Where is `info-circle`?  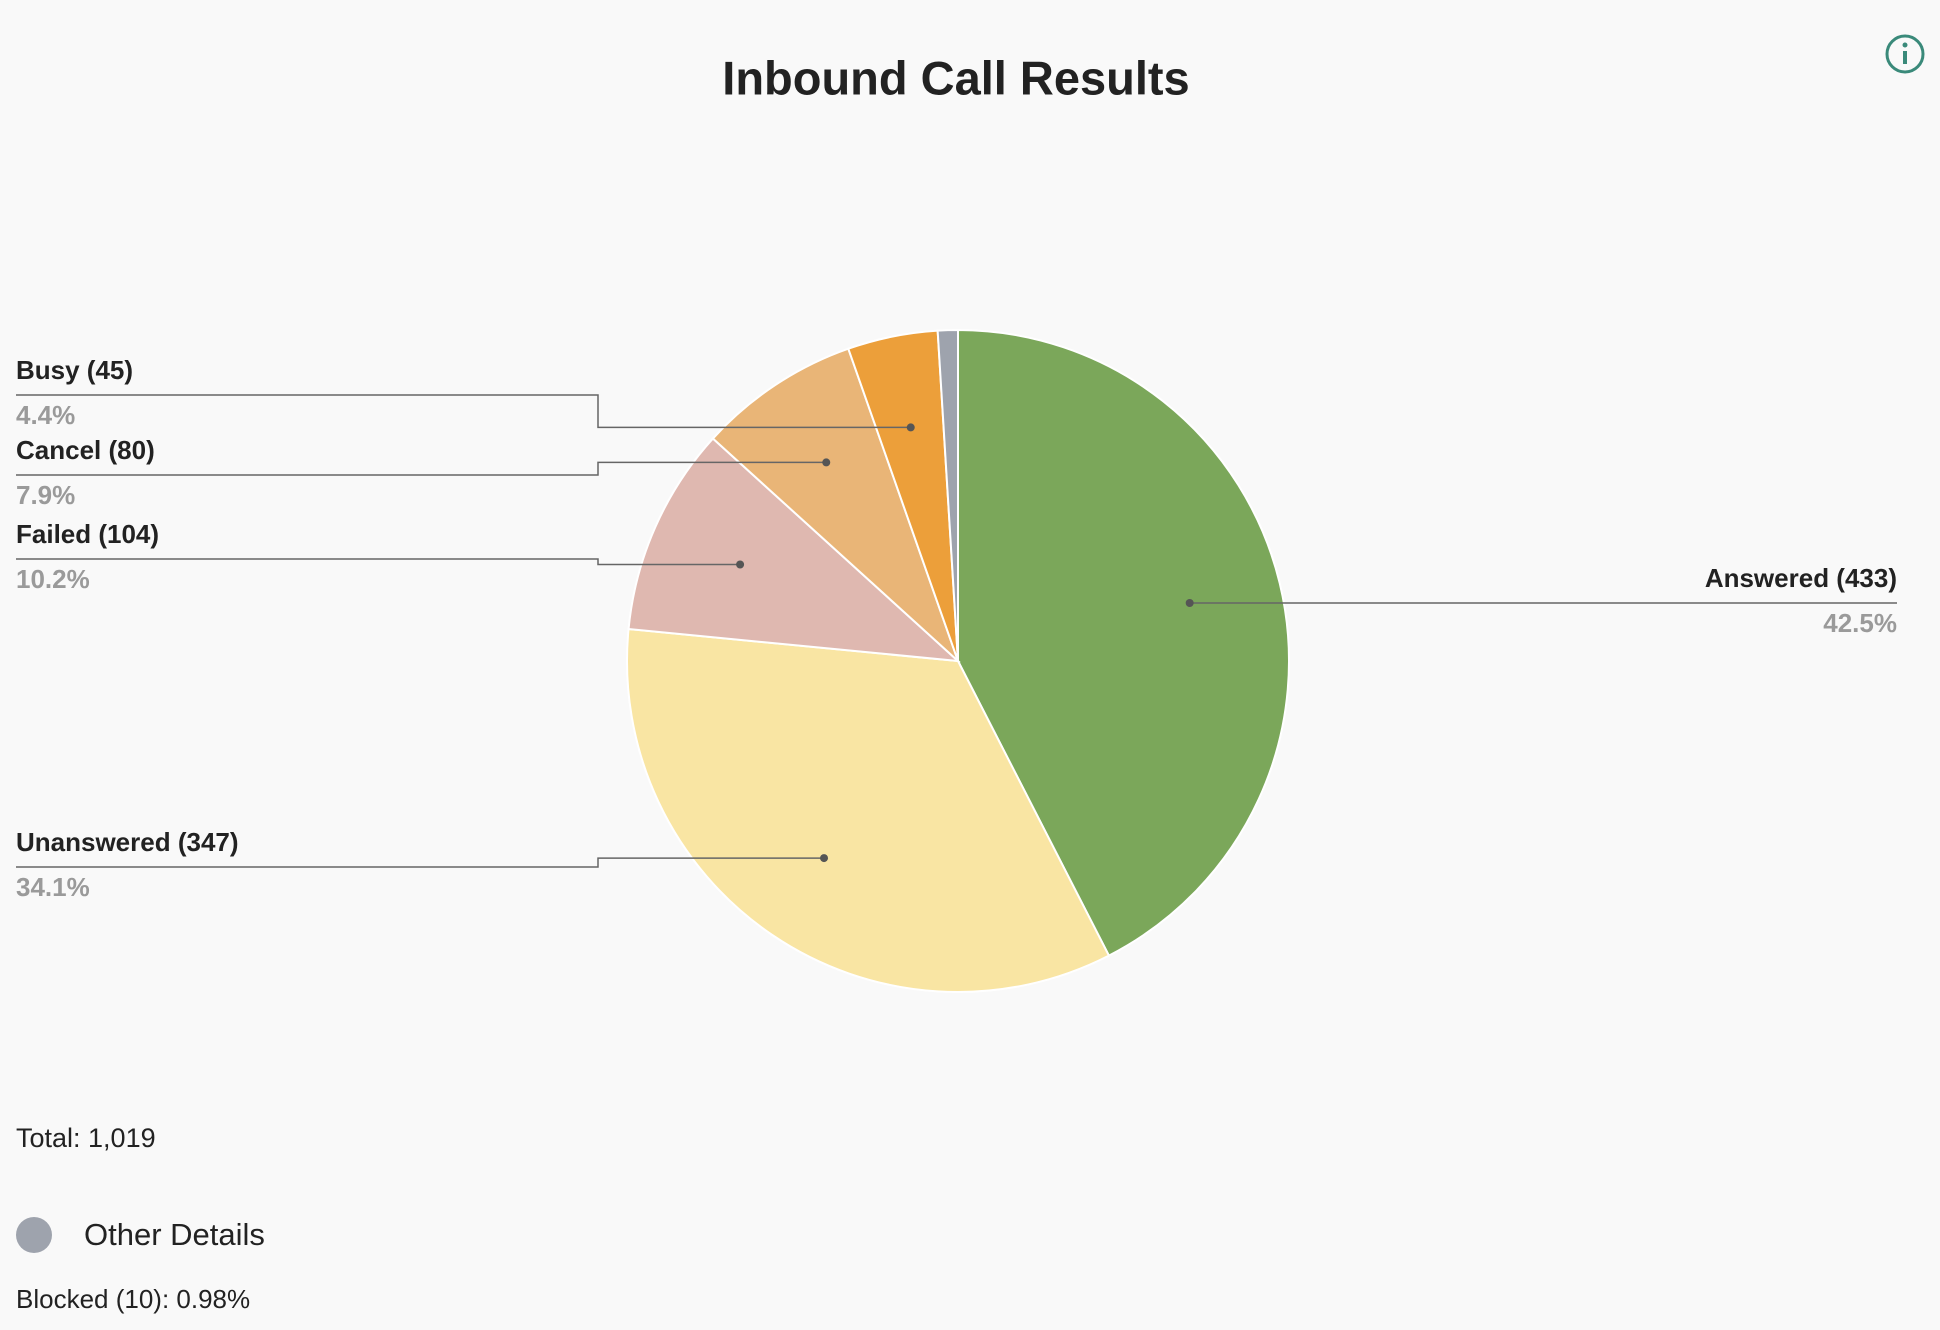
info-circle is located at coordinates (1905, 54).